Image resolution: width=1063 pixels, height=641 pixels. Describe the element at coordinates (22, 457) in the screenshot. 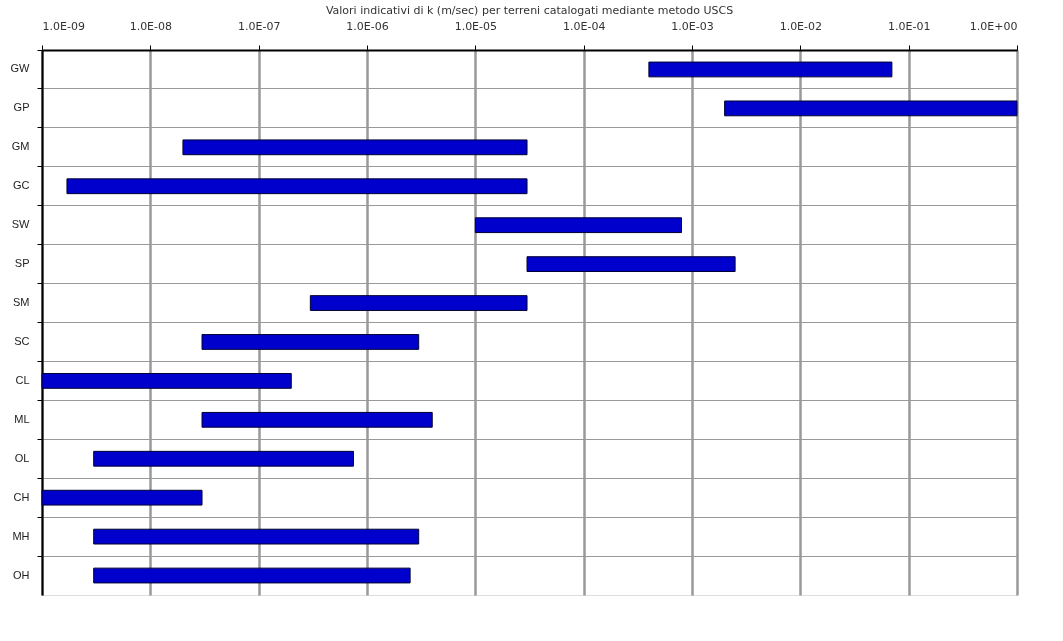

I see `y-tick-label: OL` at that location.